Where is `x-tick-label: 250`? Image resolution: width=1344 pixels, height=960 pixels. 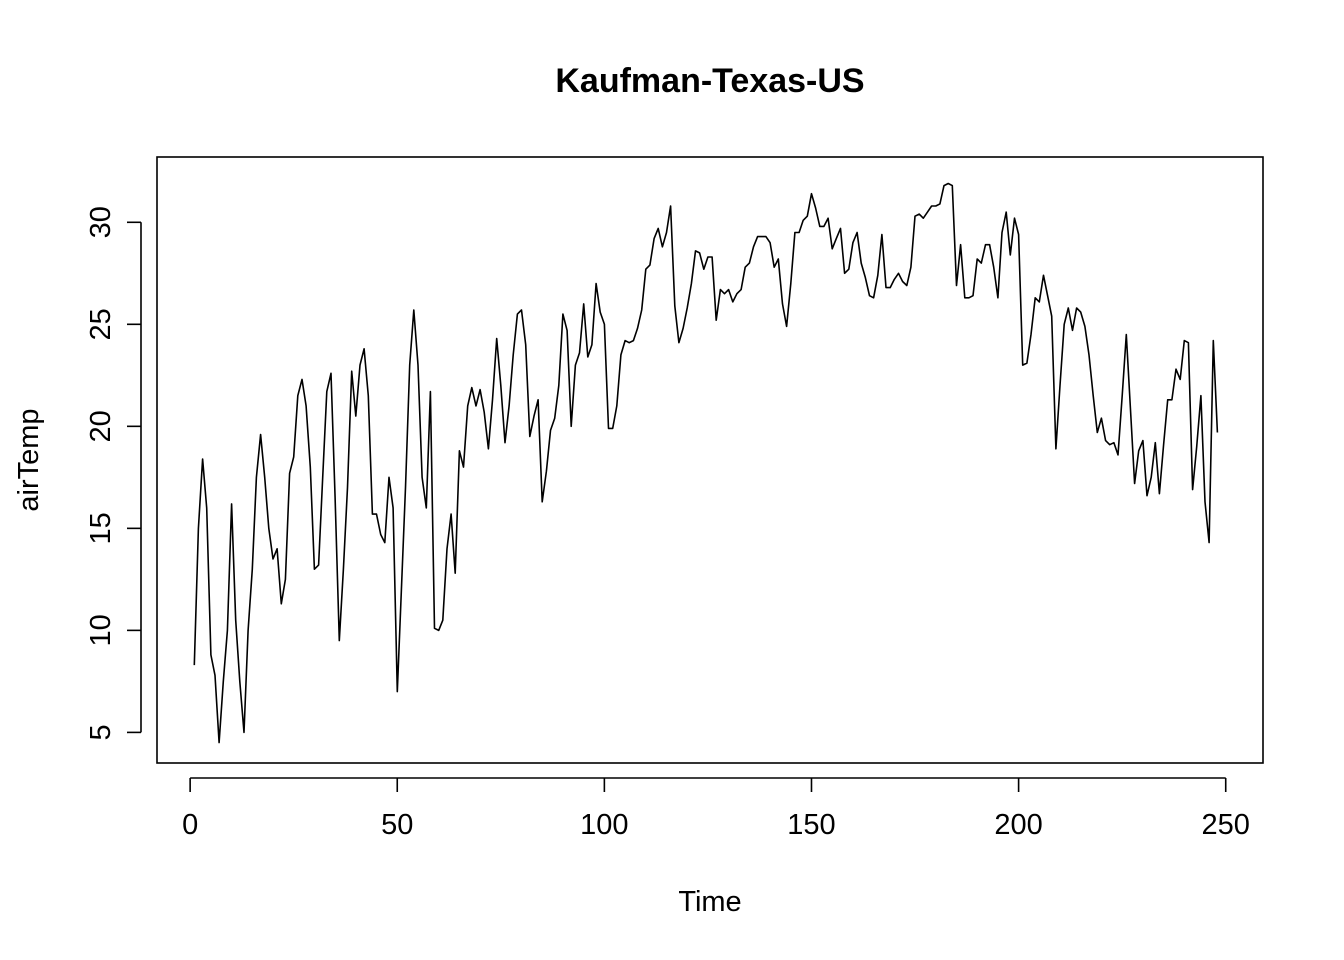 x-tick-label: 250 is located at coordinates (1226, 825).